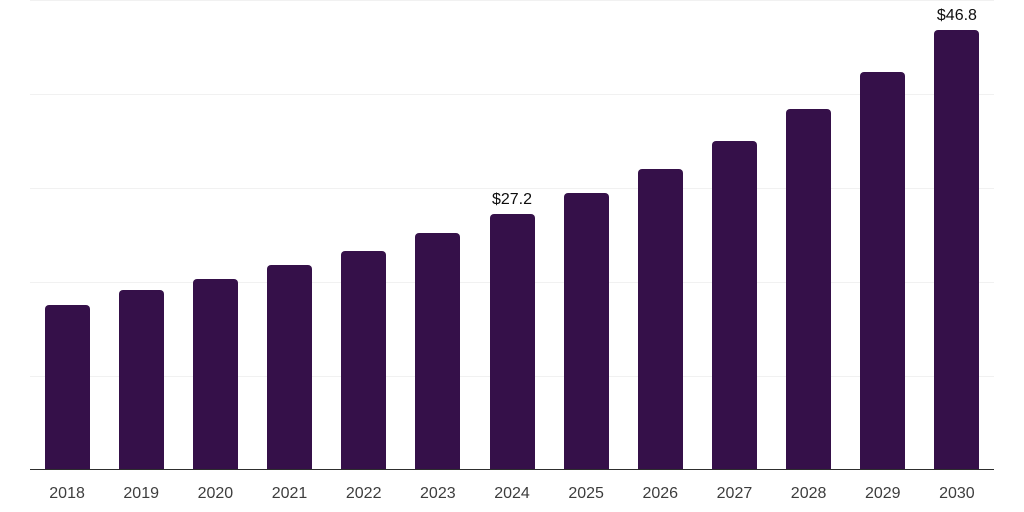  What do you see at coordinates (67, 387) in the screenshot?
I see `bar-2018` at bounding box center [67, 387].